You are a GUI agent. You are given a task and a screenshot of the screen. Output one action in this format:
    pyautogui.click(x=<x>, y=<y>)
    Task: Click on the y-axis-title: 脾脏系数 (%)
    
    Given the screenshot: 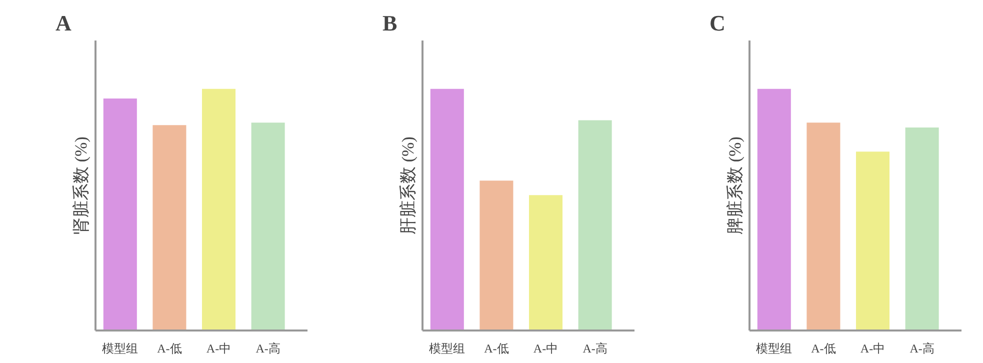 What is the action you would take?
    pyautogui.click(x=735, y=185)
    